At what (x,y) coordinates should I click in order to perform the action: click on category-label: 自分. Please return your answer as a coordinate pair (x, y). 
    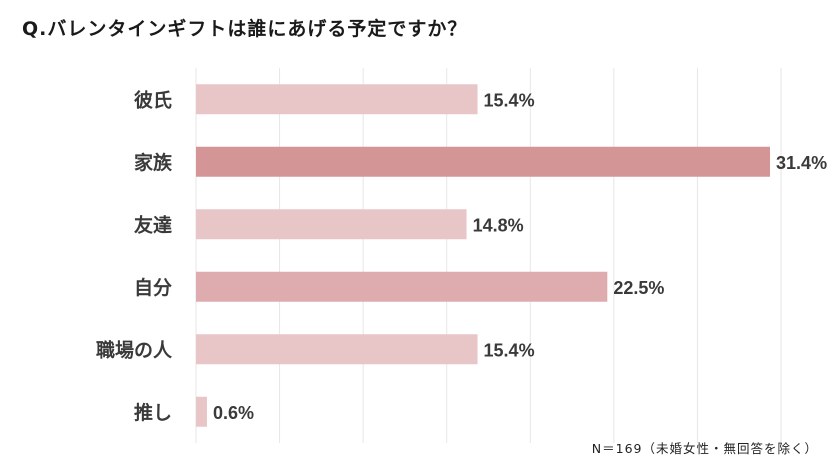
    Looking at the image, I should click on (153, 287).